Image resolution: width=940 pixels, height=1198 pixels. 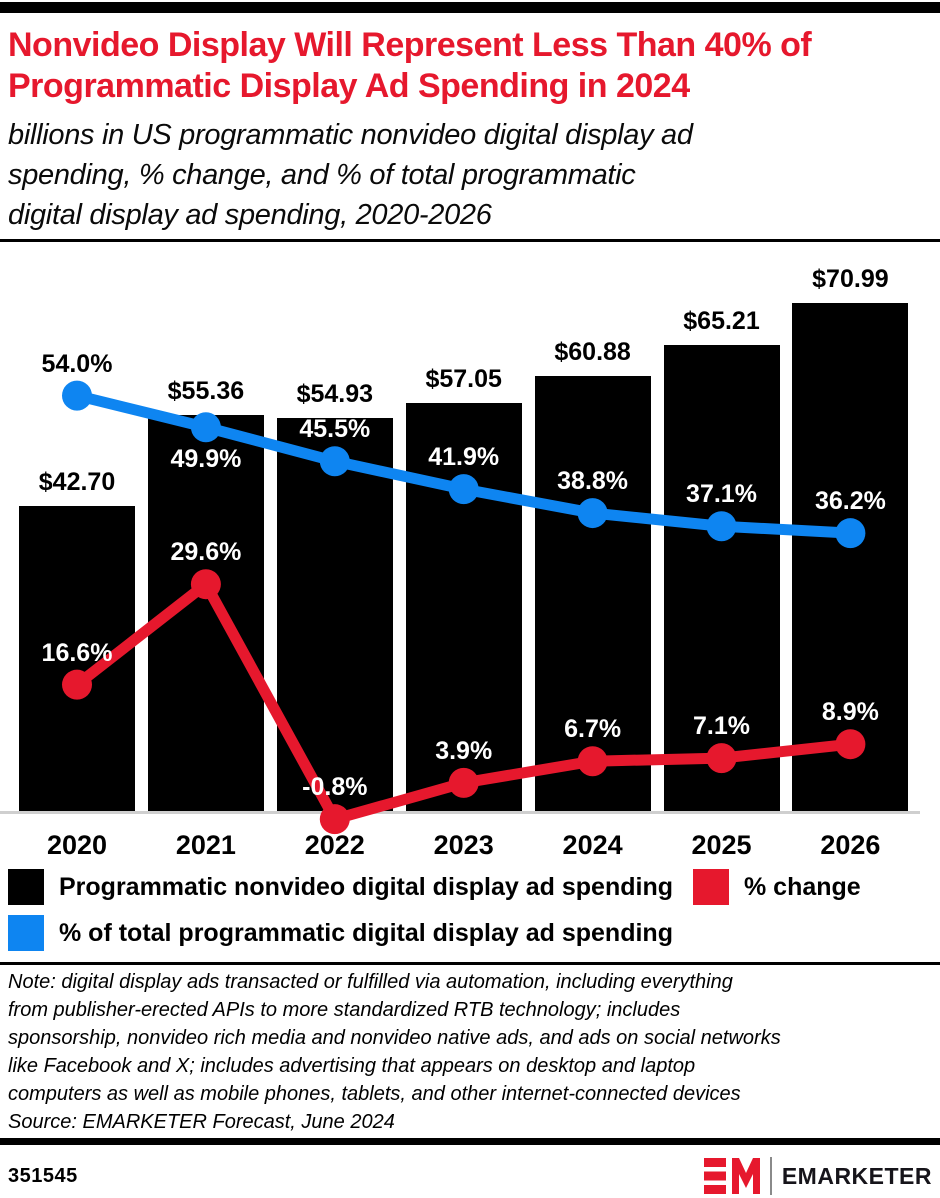 What do you see at coordinates (201, 1122) in the screenshot?
I see `source-text: Source: EMARKETER Forecast, June 2024` at bounding box center [201, 1122].